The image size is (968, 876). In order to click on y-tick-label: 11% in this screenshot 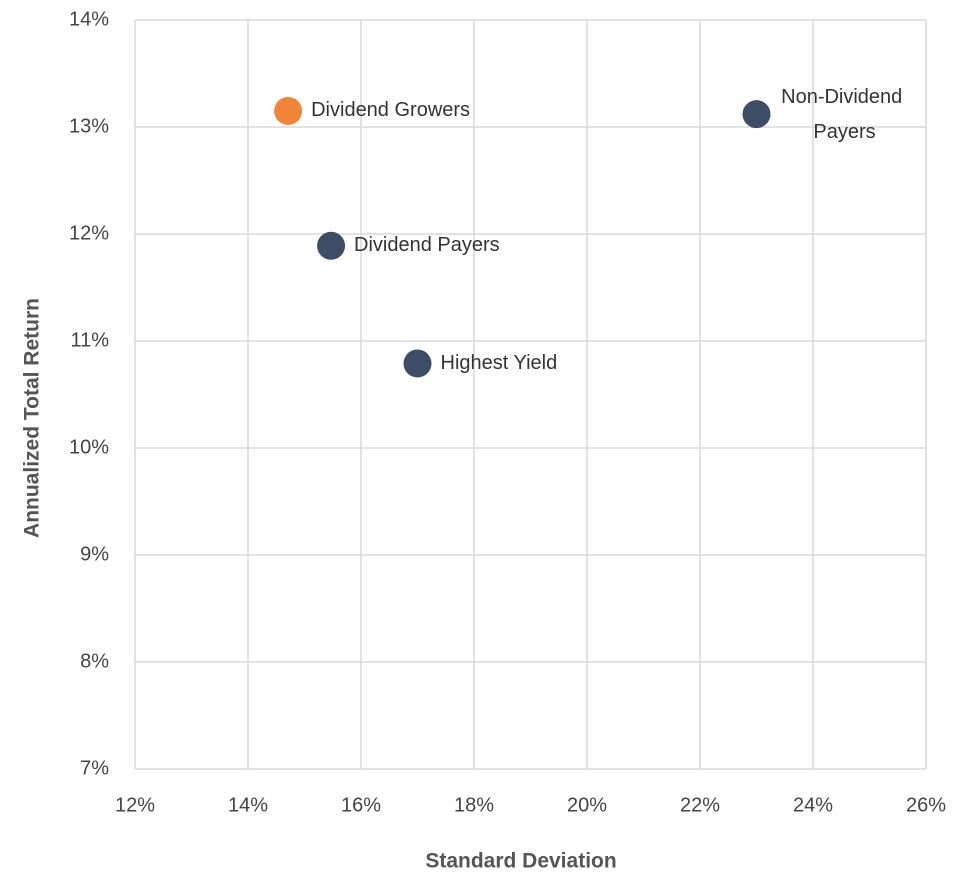, I will do `click(89, 340)`.